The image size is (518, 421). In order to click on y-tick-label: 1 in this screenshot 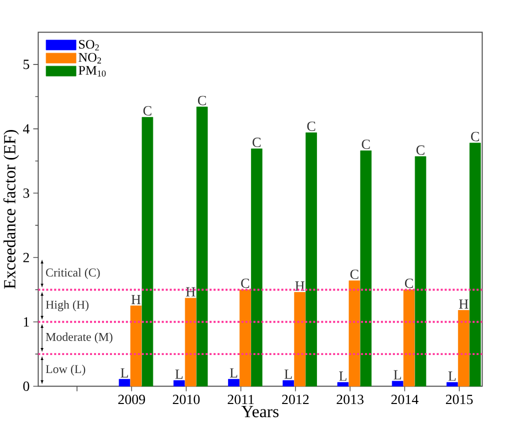, I will do `click(26, 321)`.